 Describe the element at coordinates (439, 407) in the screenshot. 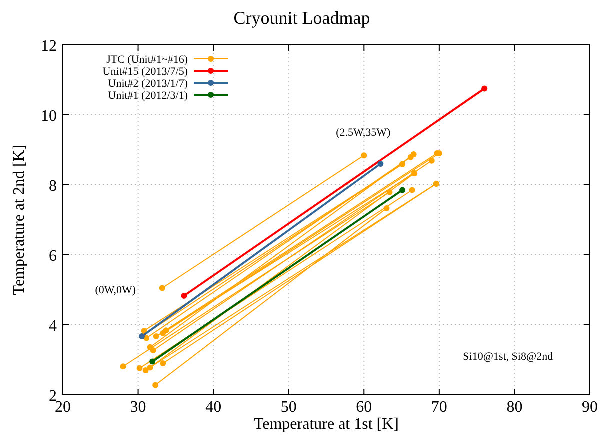

I see `x-tick-label: 70` at that location.